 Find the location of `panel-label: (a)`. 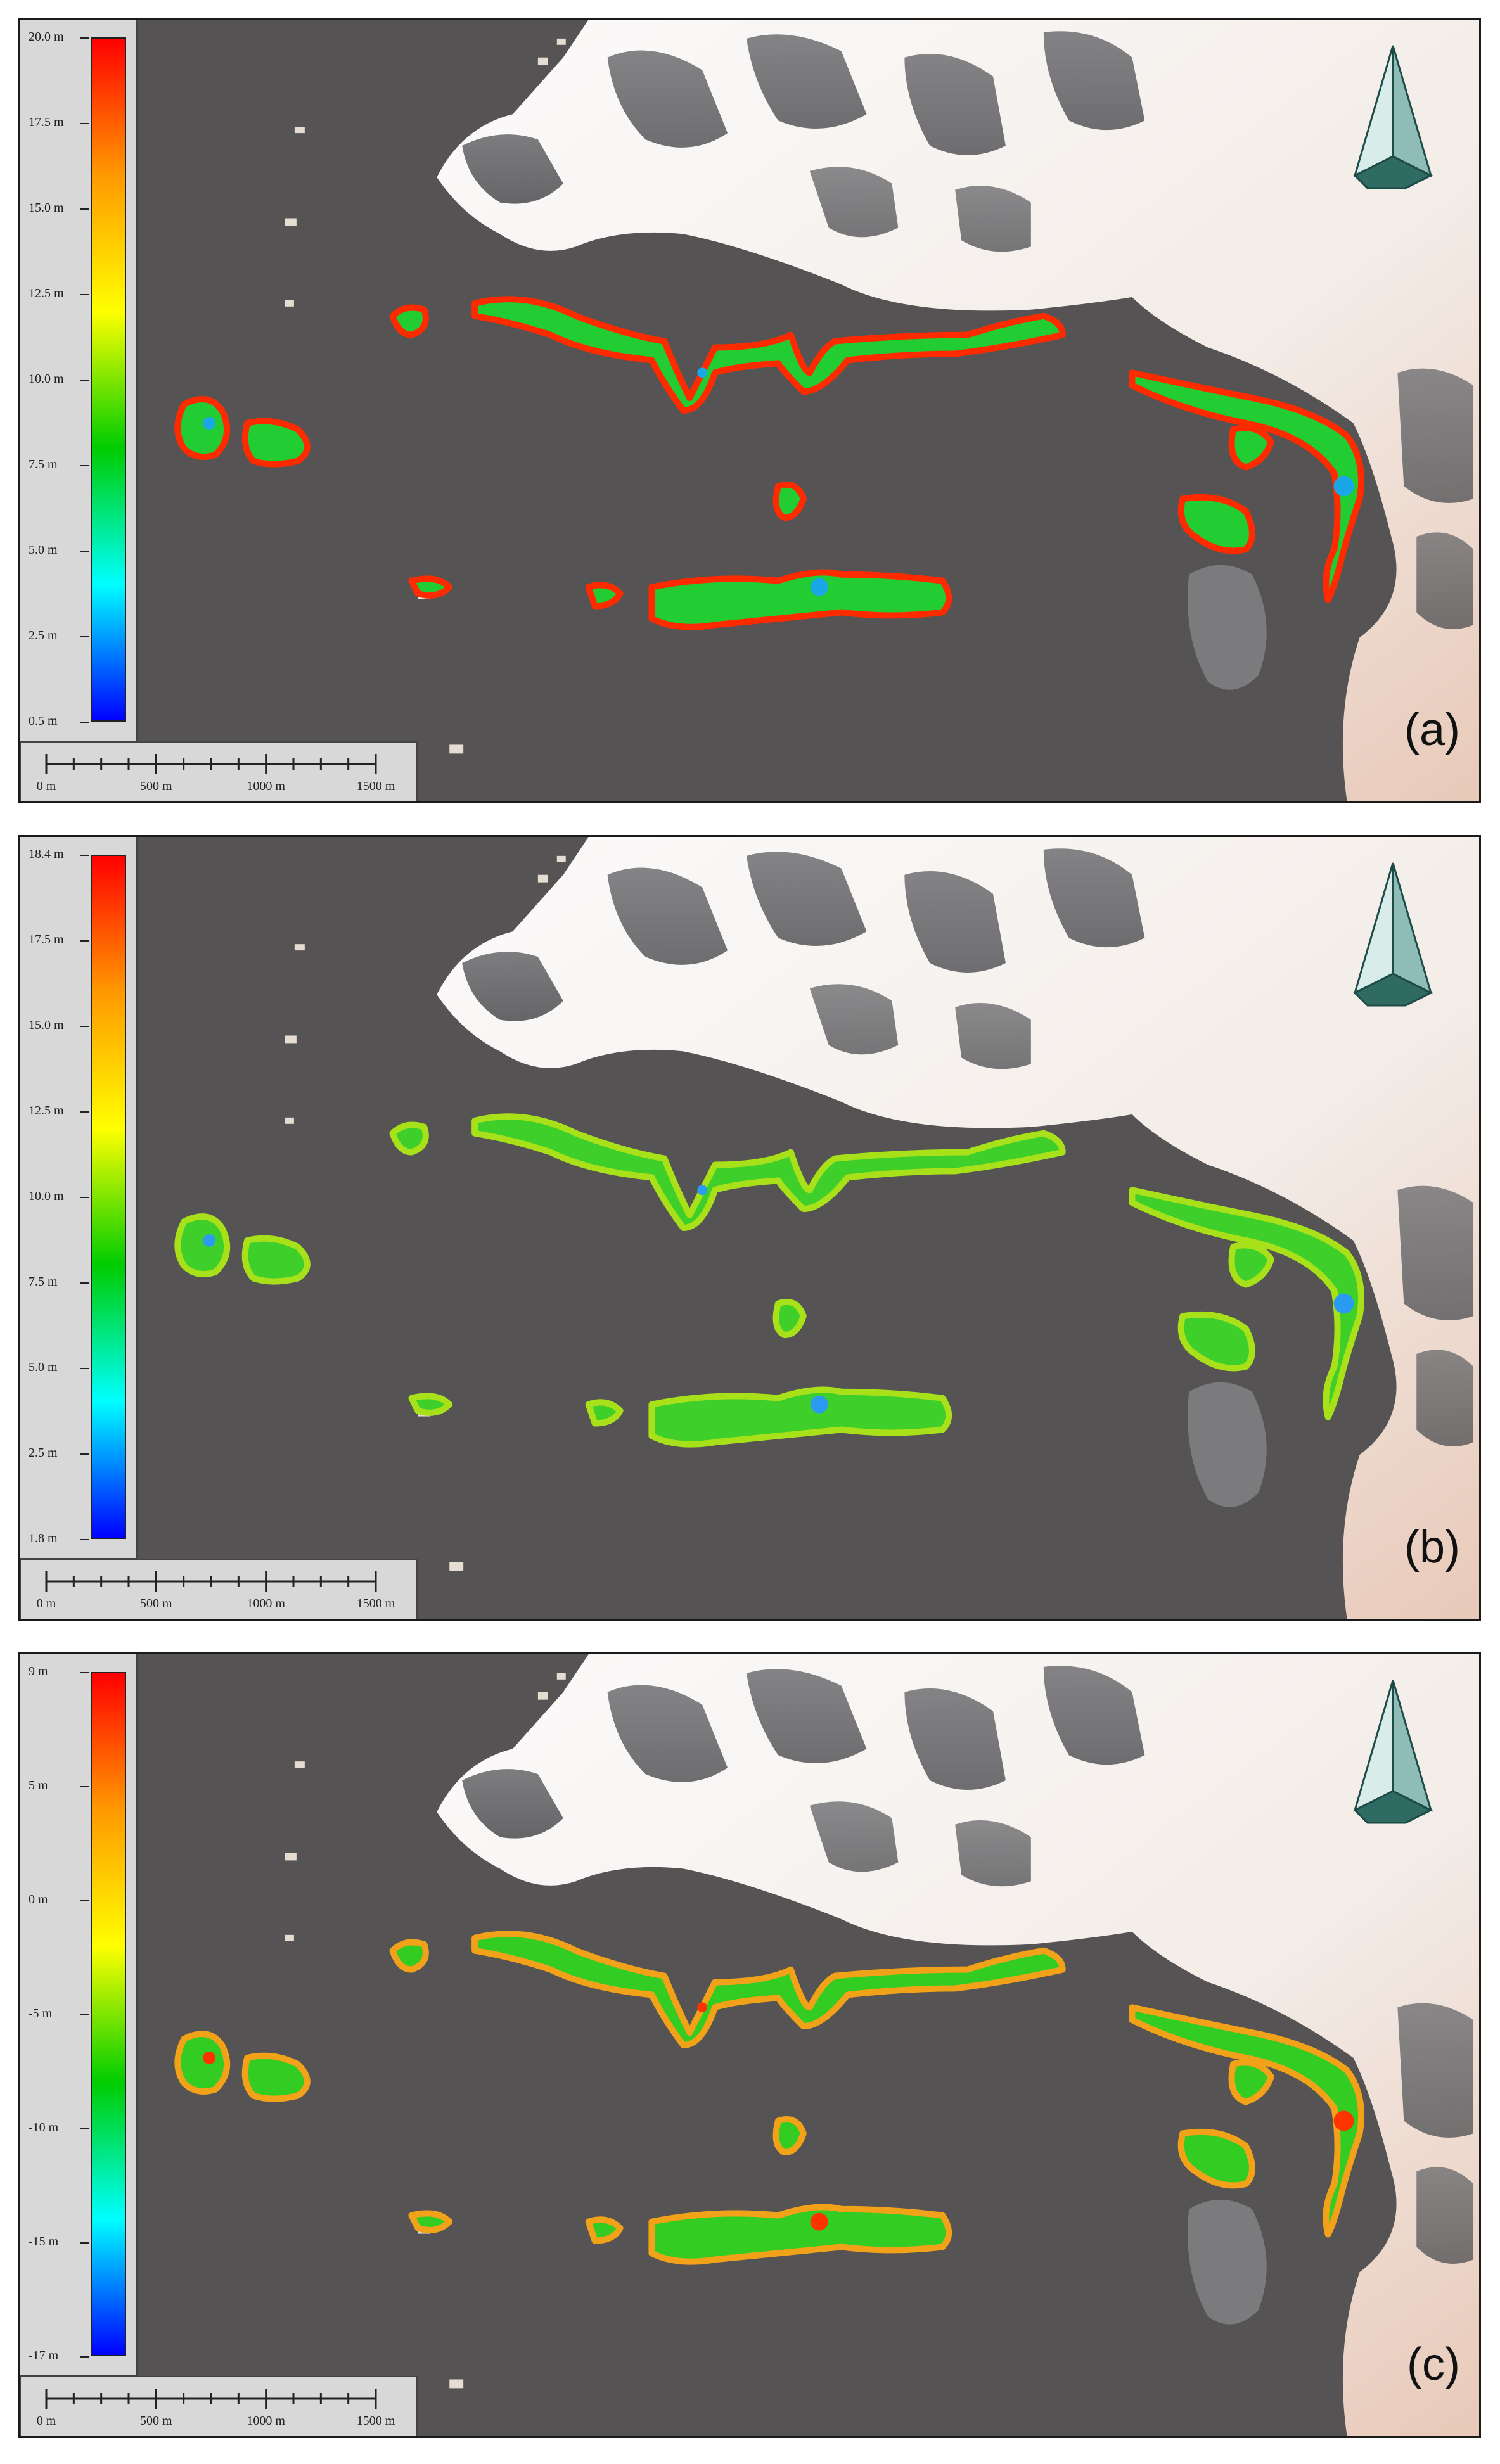

panel-label: (a) is located at coordinates (1432, 730).